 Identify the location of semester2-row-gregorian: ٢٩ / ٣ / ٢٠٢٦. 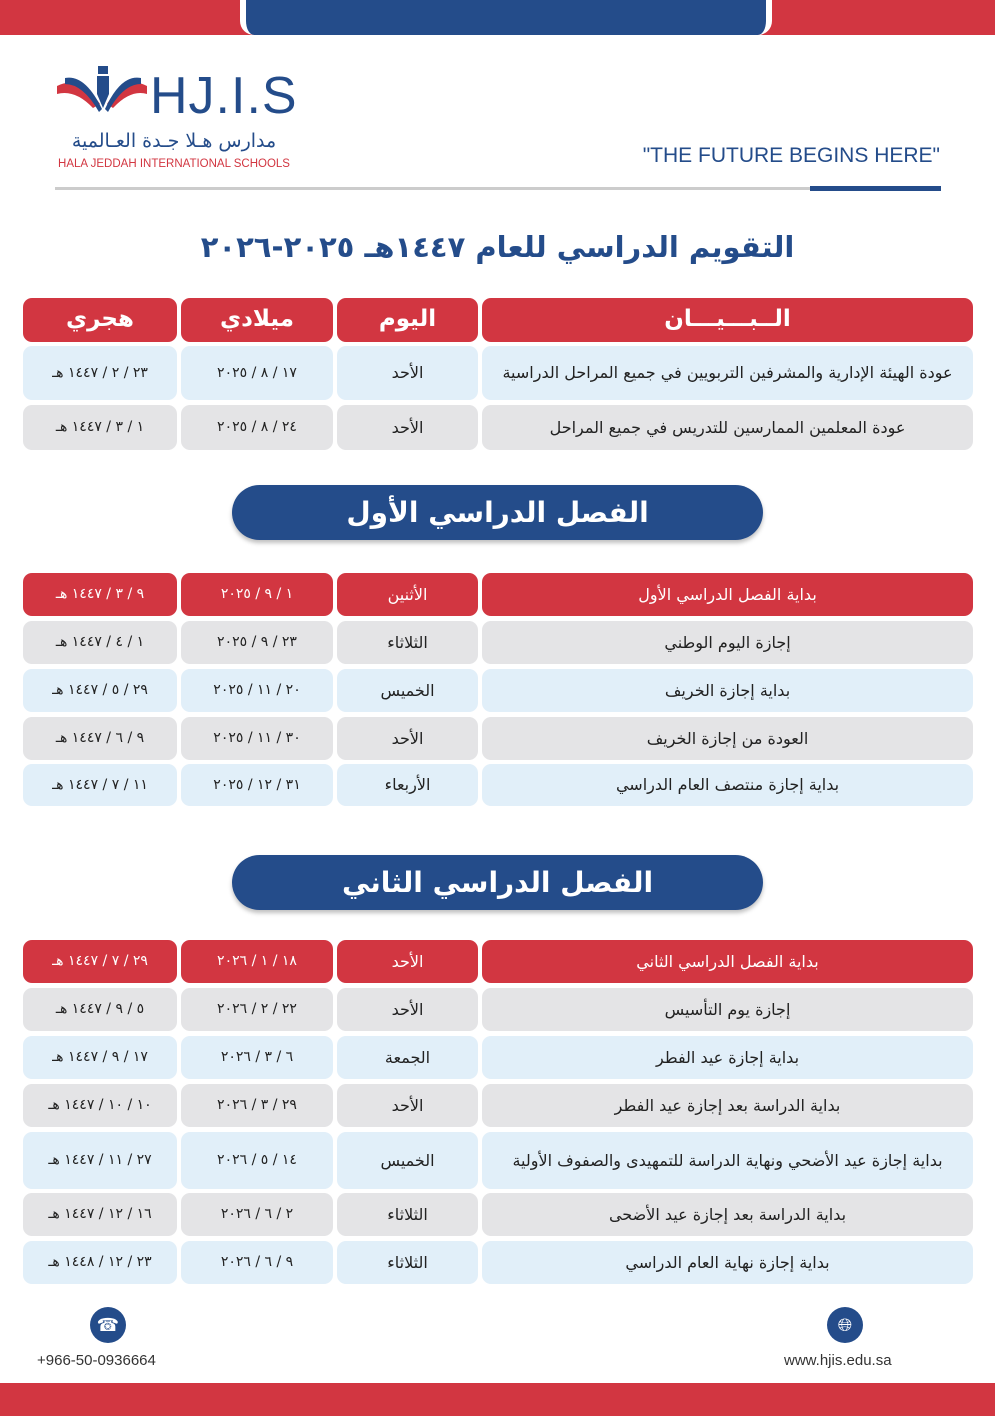
(257, 1105).